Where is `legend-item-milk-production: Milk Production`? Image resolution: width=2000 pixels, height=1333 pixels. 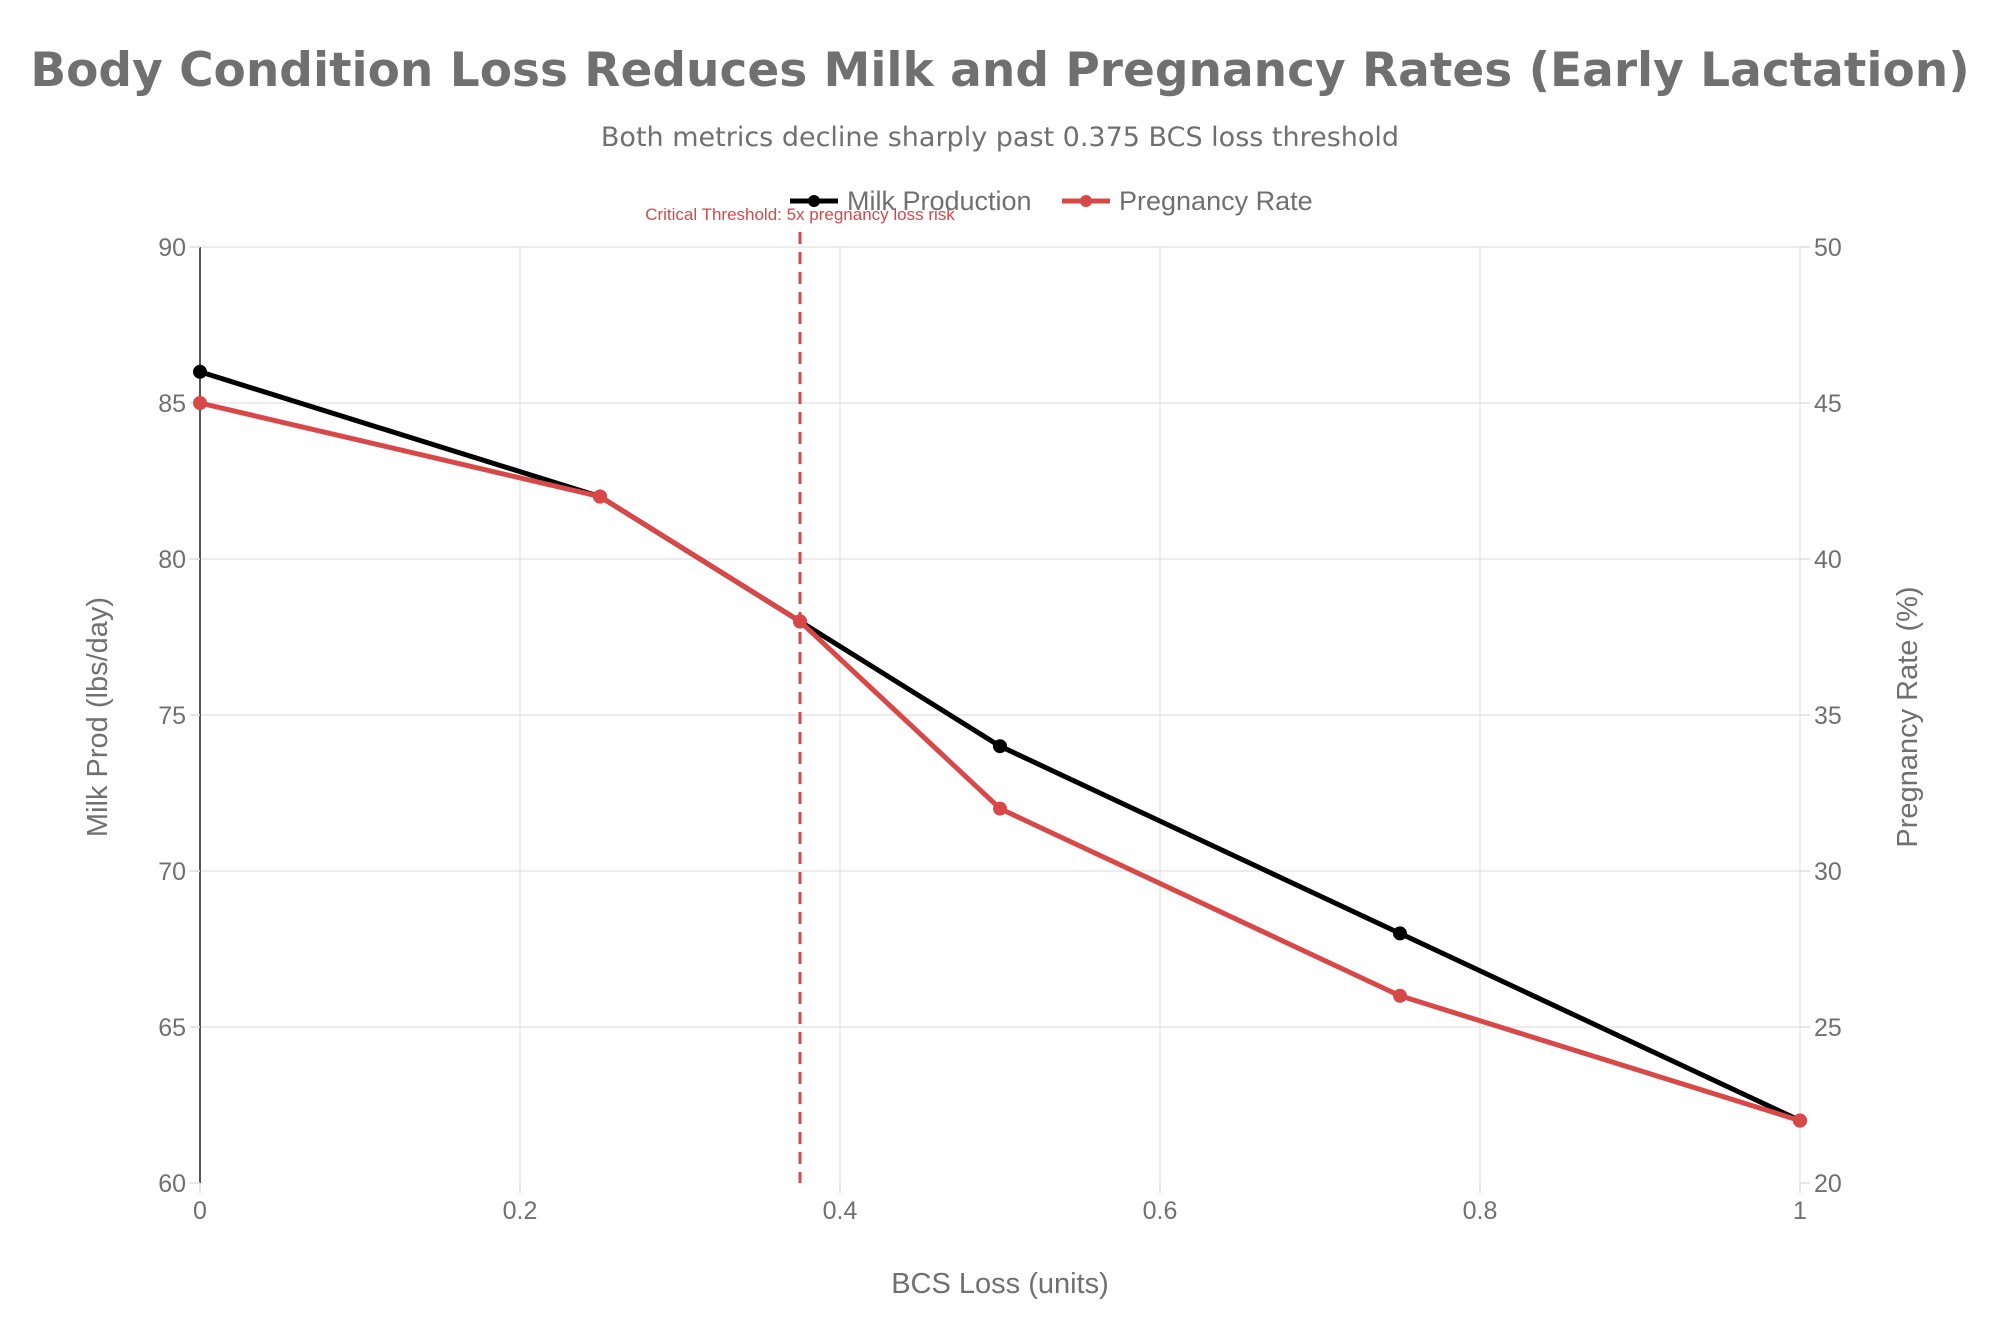
legend-item-milk-production: Milk Production is located at coordinates (911, 201).